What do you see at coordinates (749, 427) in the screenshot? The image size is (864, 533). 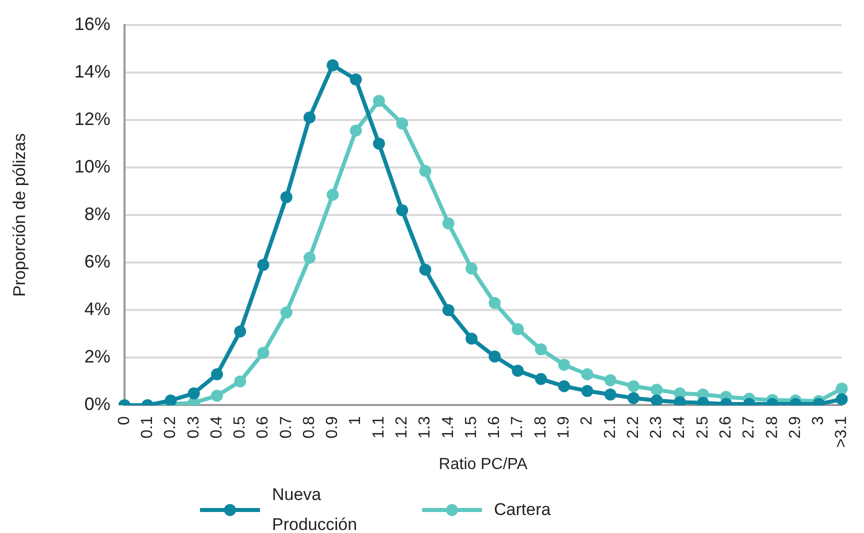 I see `x-tick-label: 2.7` at bounding box center [749, 427].